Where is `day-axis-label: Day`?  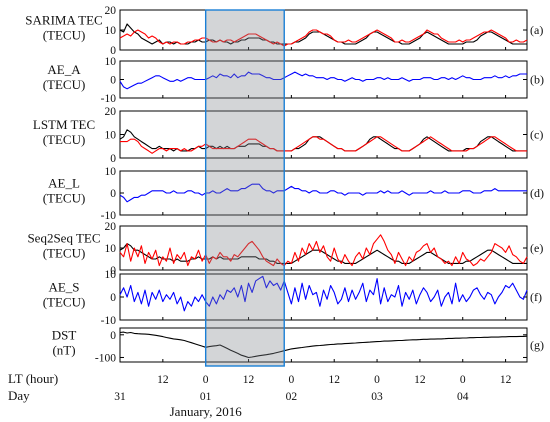
day-axis-label: Day is located at coordinates (19, 395).